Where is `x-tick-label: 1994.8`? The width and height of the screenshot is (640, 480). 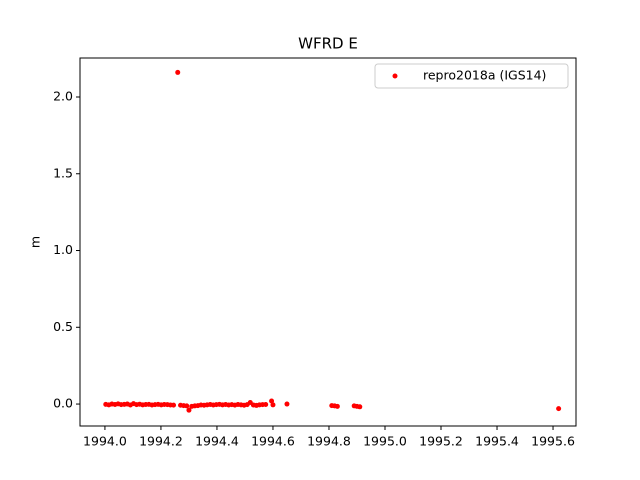
x-tick-label: 1994.8 is located at coordinates (329, 441).